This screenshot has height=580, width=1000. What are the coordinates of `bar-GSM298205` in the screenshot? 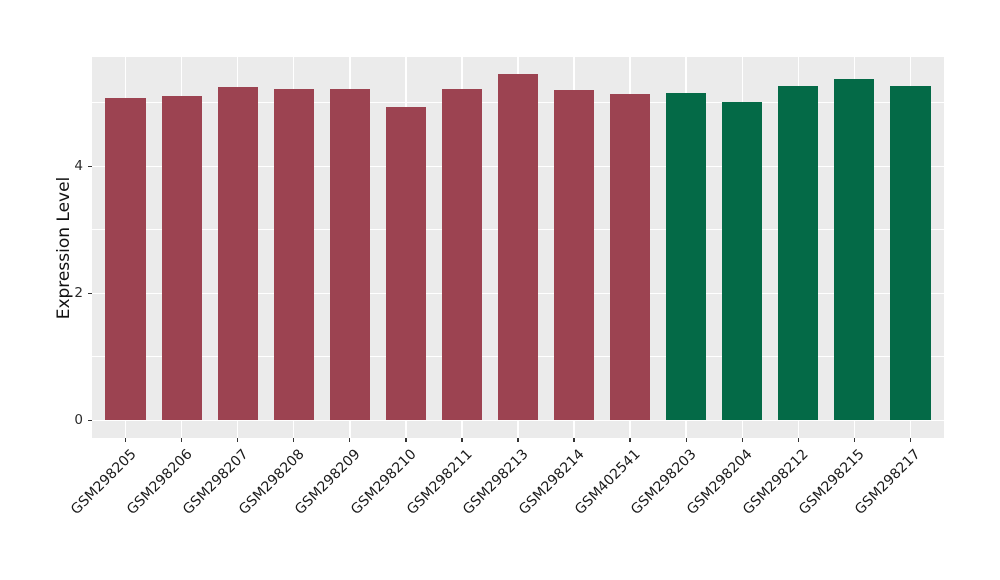 It's located at (125, 259).